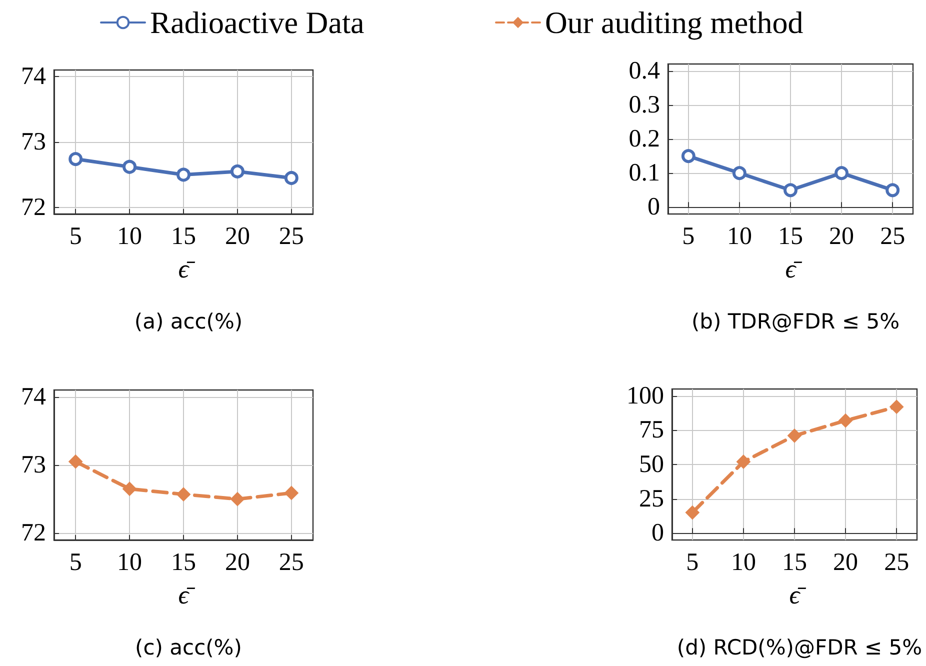 This screenshot has width=926, height=666. I want to click on text: (b) TDR@FDR ≤ 5%, so click(795, 322).